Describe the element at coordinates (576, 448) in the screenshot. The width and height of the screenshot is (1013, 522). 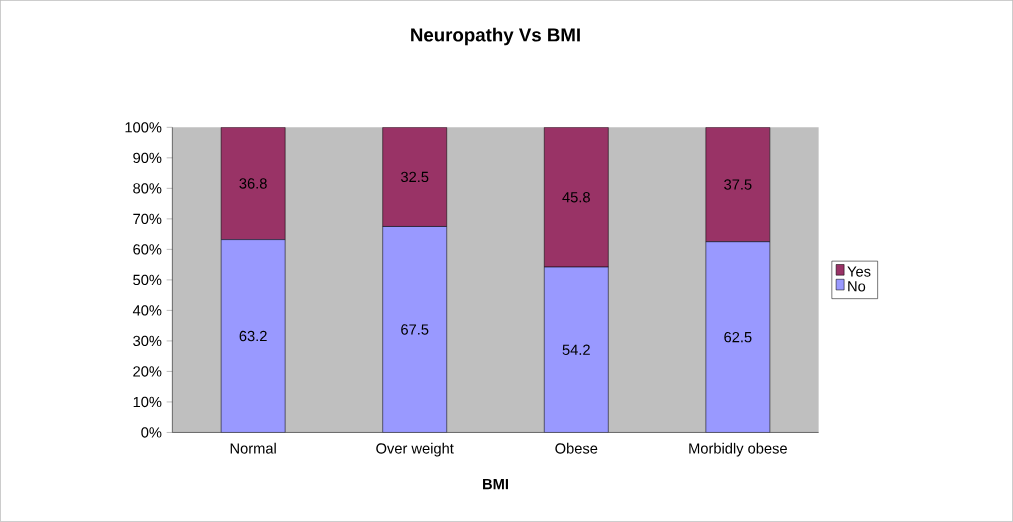
I see `x-tick-label: Obese` at that location.